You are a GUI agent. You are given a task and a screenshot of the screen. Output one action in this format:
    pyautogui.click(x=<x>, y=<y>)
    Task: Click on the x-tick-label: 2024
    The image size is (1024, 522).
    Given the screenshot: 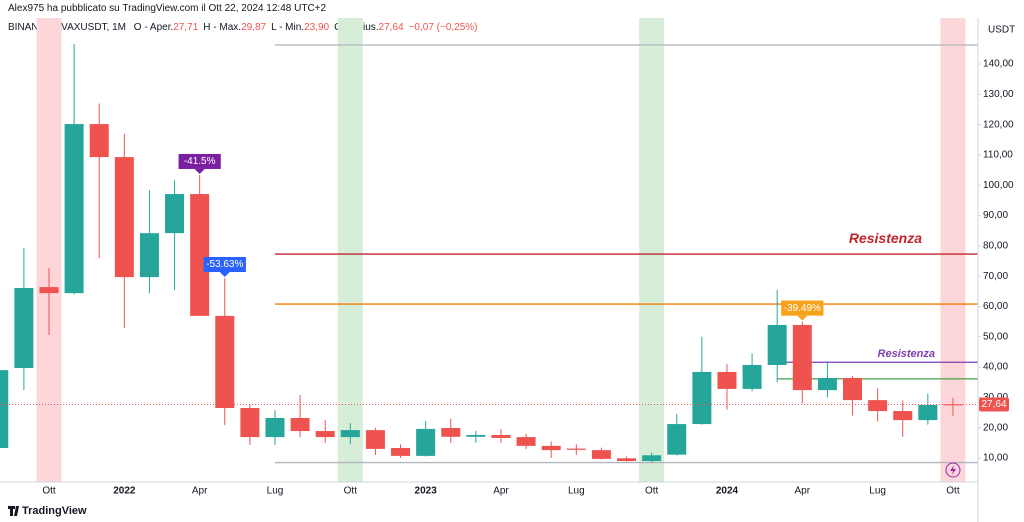 What is the action you would take?
    pyautogui.click(x=727, y=491)
    